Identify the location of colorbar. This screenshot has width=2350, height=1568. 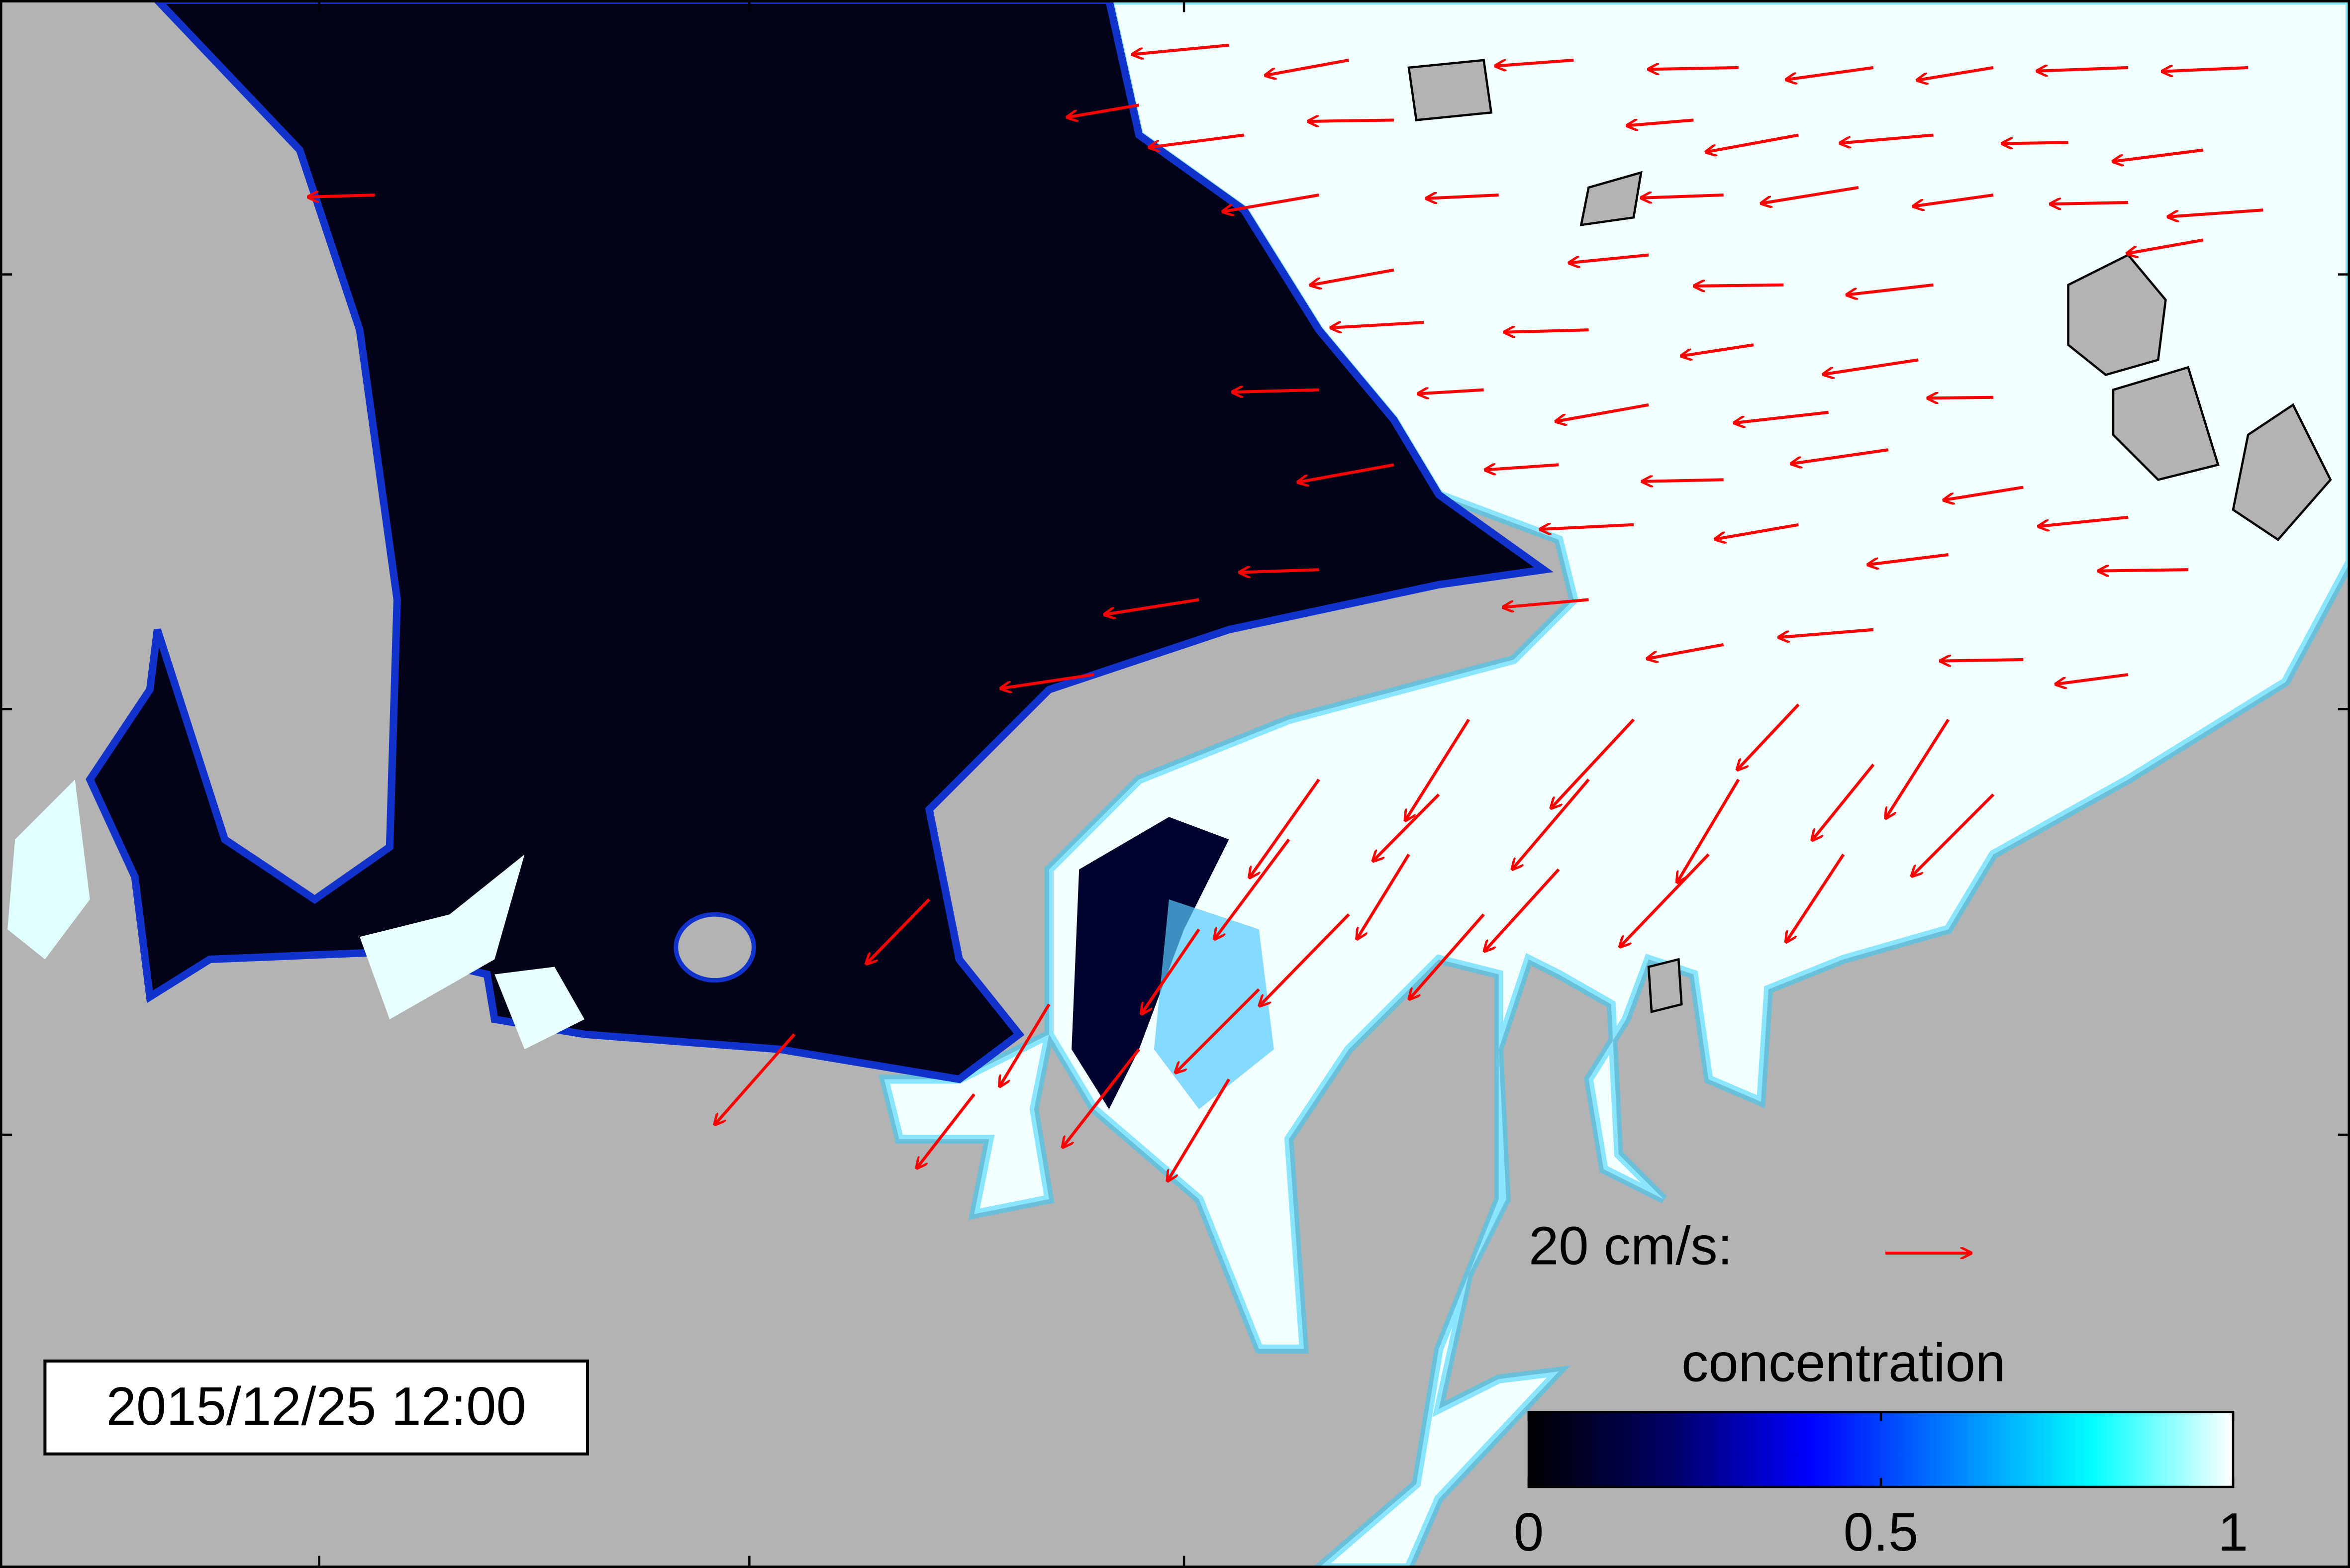
(1881, 1449).